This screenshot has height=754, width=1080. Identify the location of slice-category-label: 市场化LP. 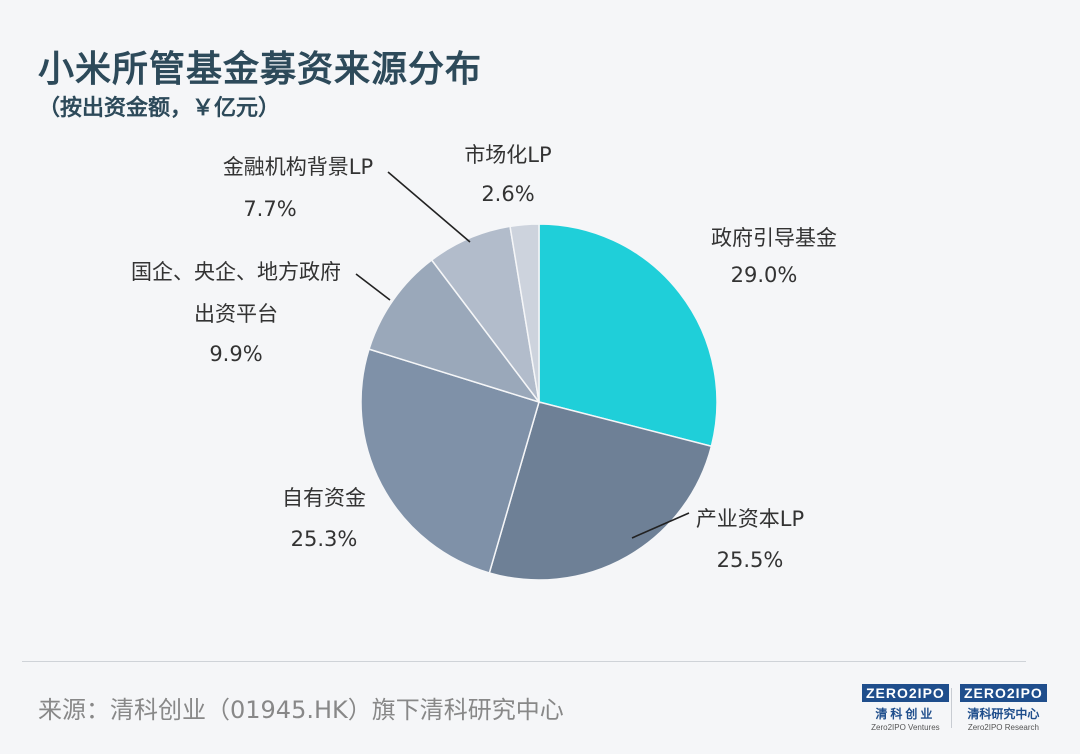
(507, 155).